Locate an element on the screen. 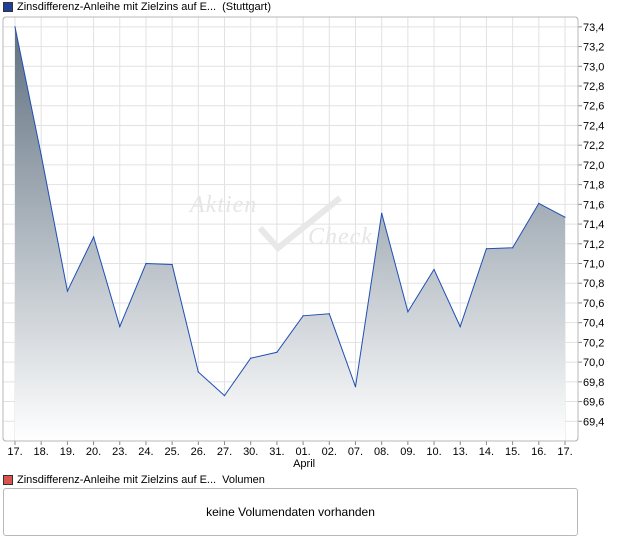 This screenshot has height=546, width=620. x-tick-label: 08. is located at coordinates (381, 452).